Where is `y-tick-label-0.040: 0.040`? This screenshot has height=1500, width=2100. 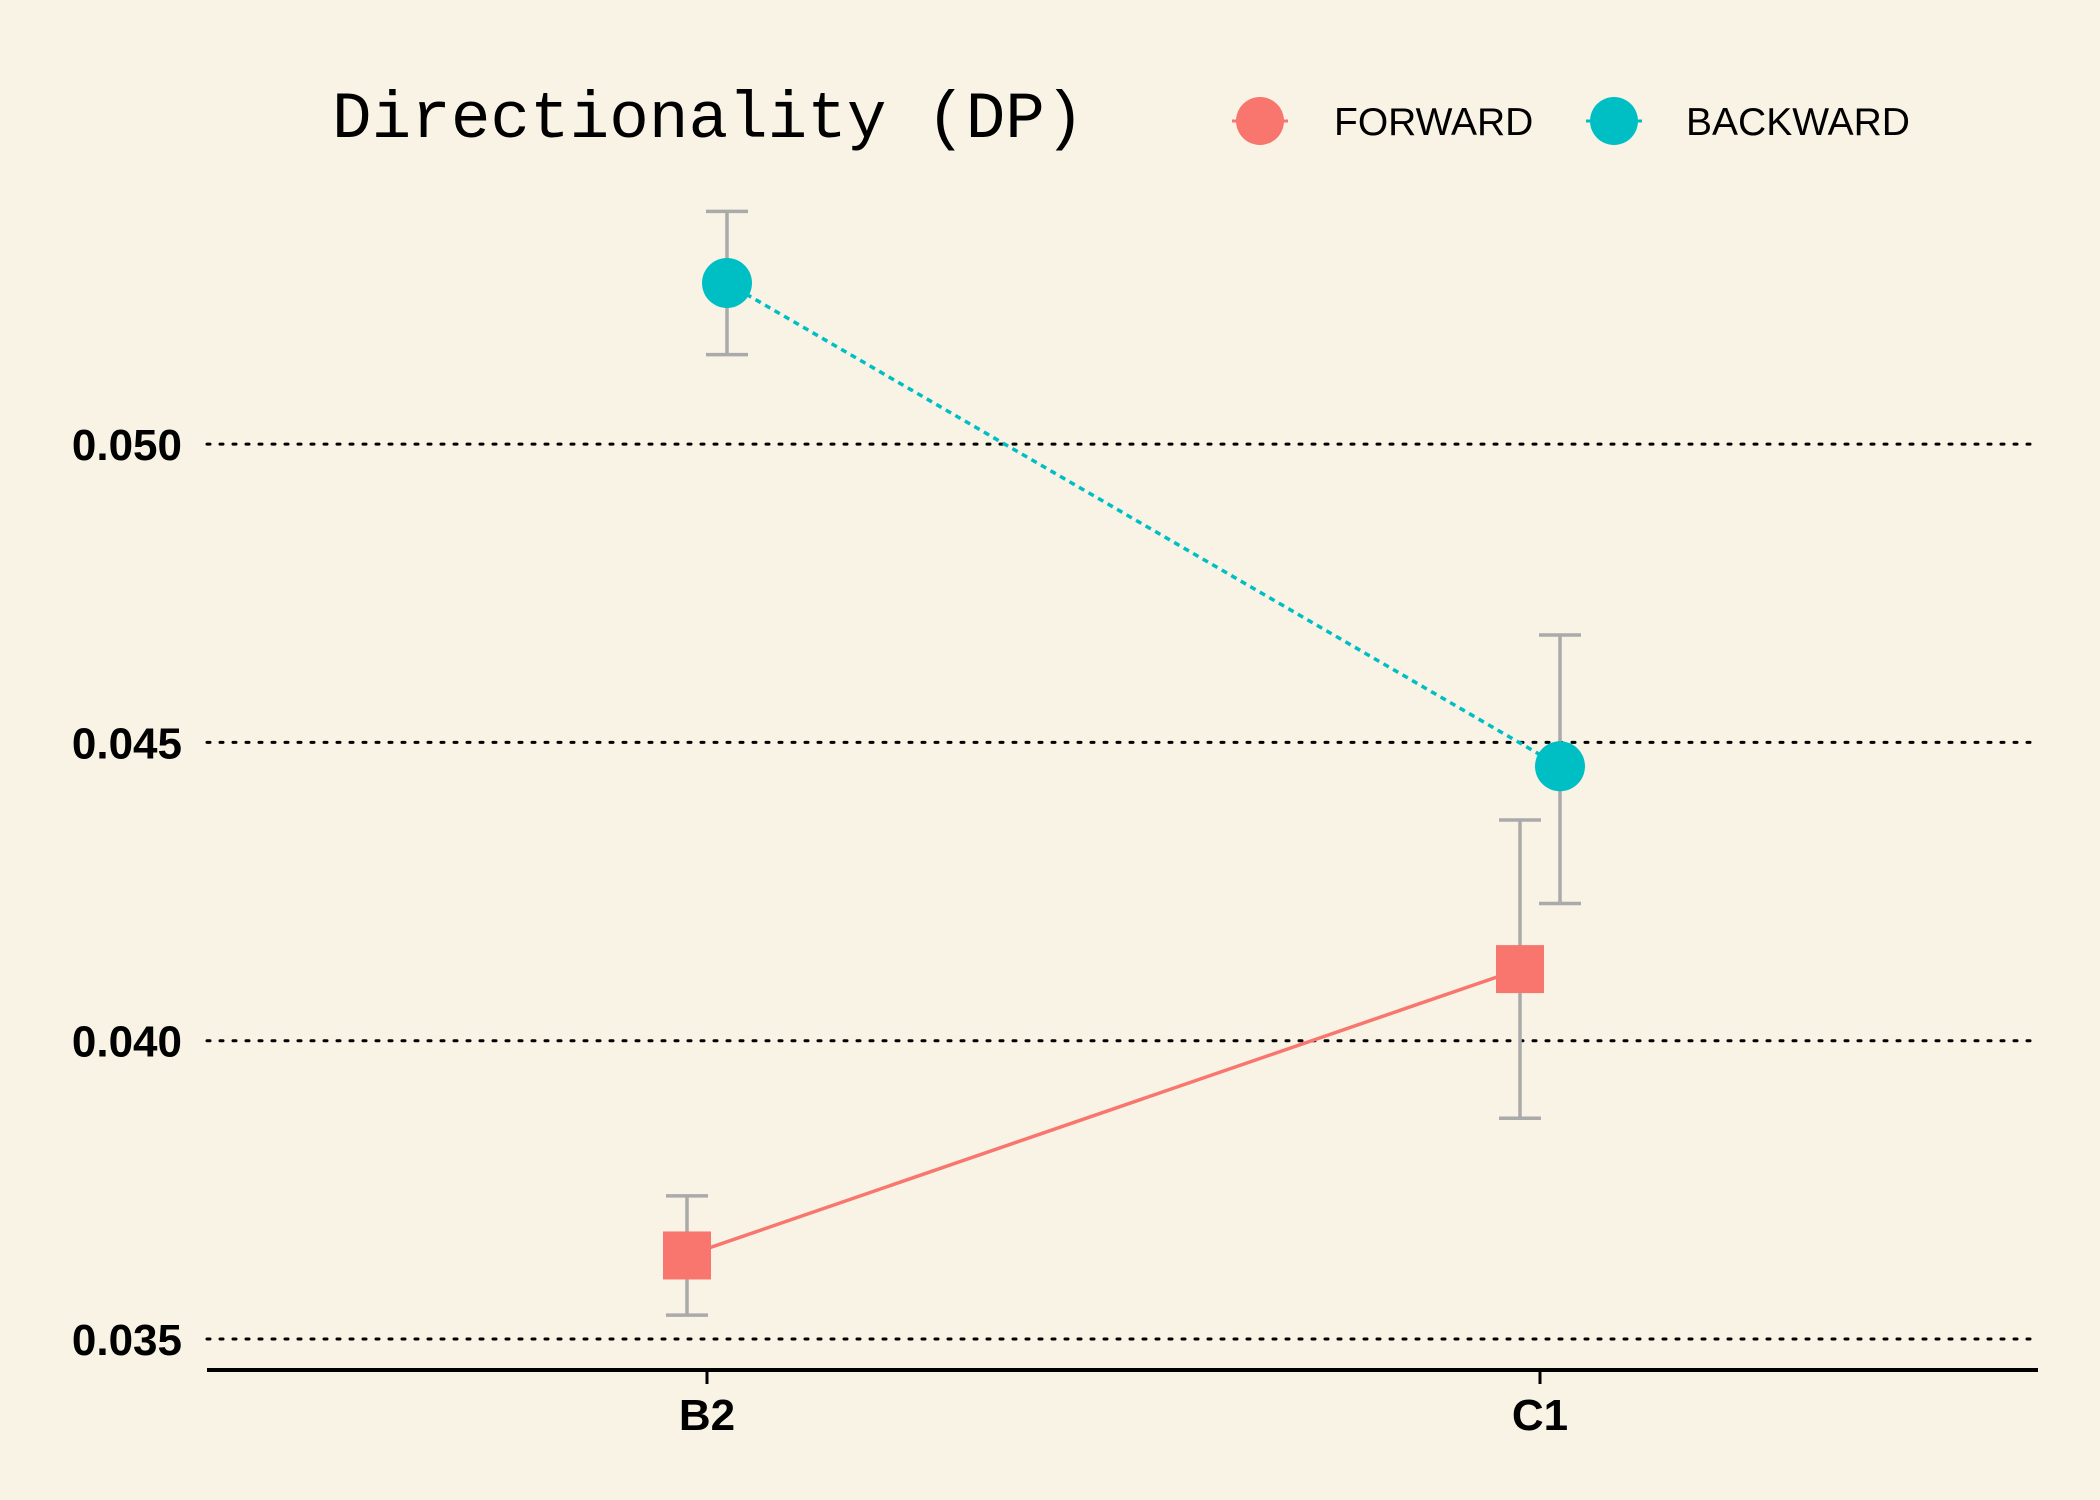
y-tick-label-0.040: 0.040 is located at coordinates (127, 1042).